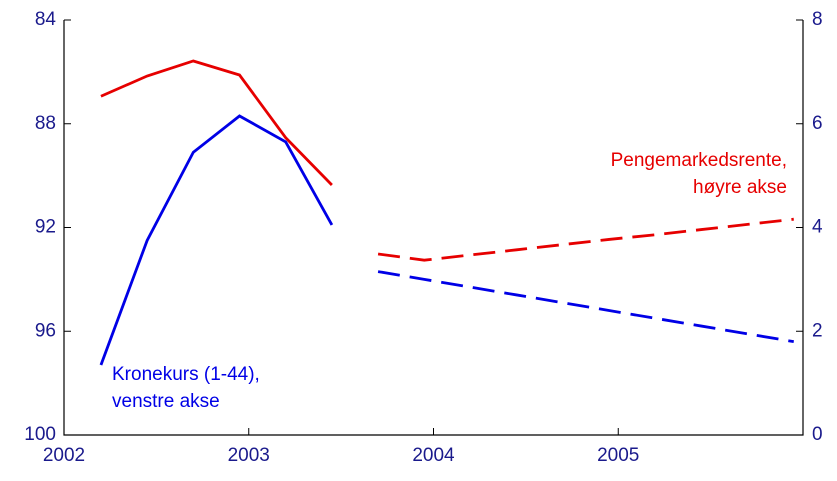 This screenshot has width=837, height=481. What do you see at coordinates (433, 455) in the screenshot?
I see `x-tick-label: 2004` at bounding box center [433, 455].